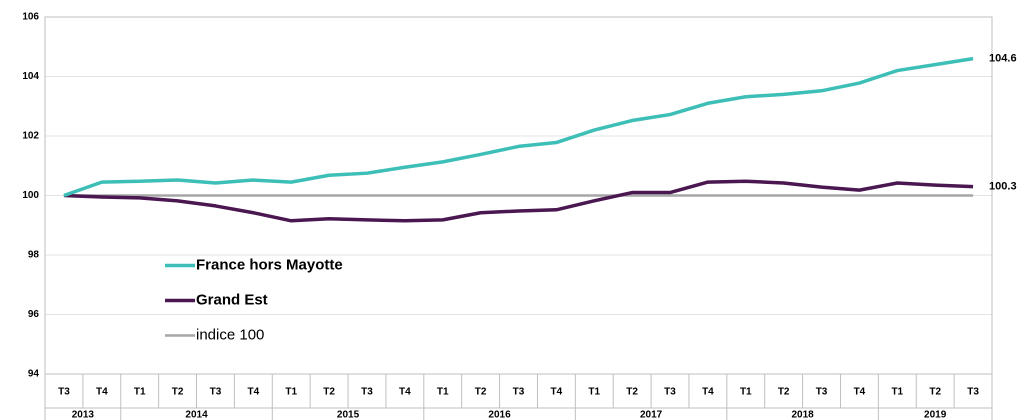  What do you see at coordinates (651, 415) in the screenshot?
I see `year-label: 2017` at bounding box center [651, 415].